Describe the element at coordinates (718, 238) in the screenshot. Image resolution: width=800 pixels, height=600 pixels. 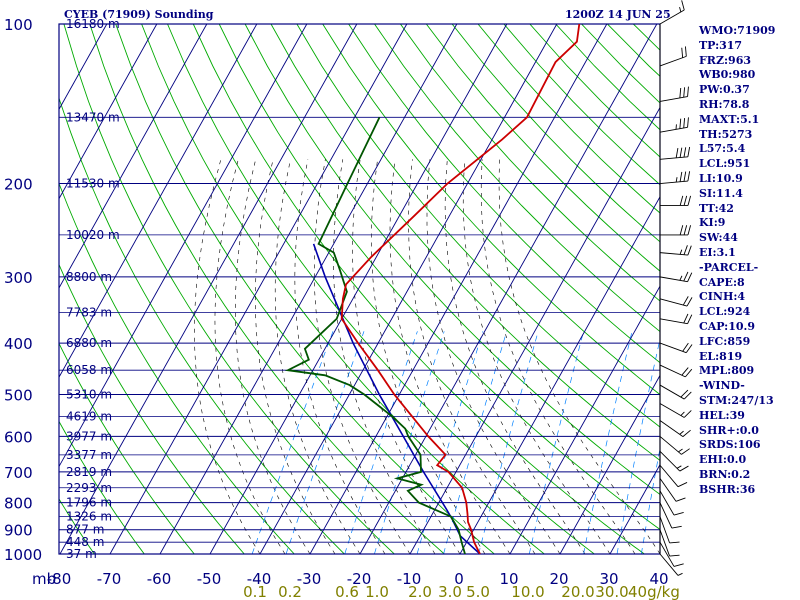
I see `stat-item: SW:44` at that location.